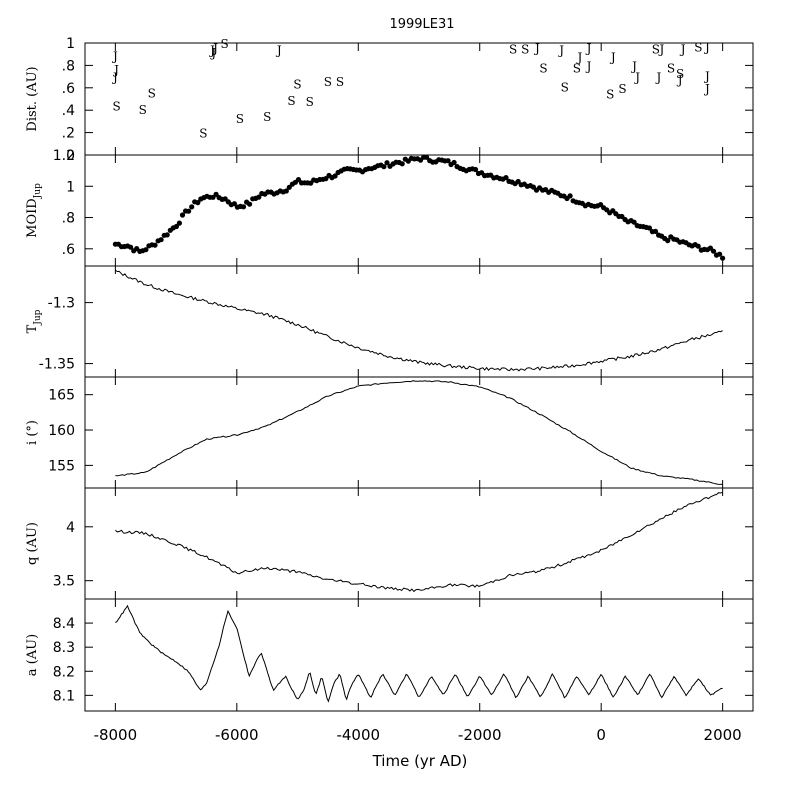 The width and height of the screenshot is (797, 797). I want to click on y-axis-label: MOIDJup, so click(34, 210).